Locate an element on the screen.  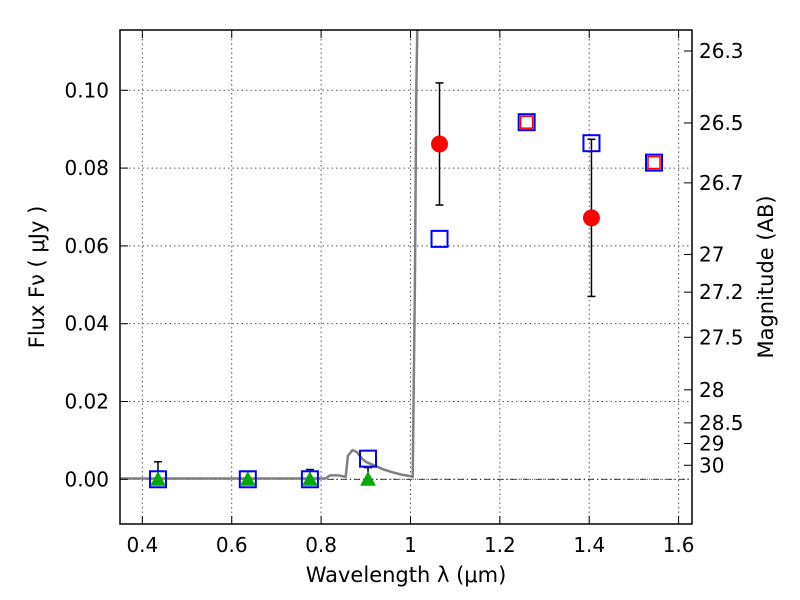
right-tick-label: 30 is located at coordinates (711, 465).